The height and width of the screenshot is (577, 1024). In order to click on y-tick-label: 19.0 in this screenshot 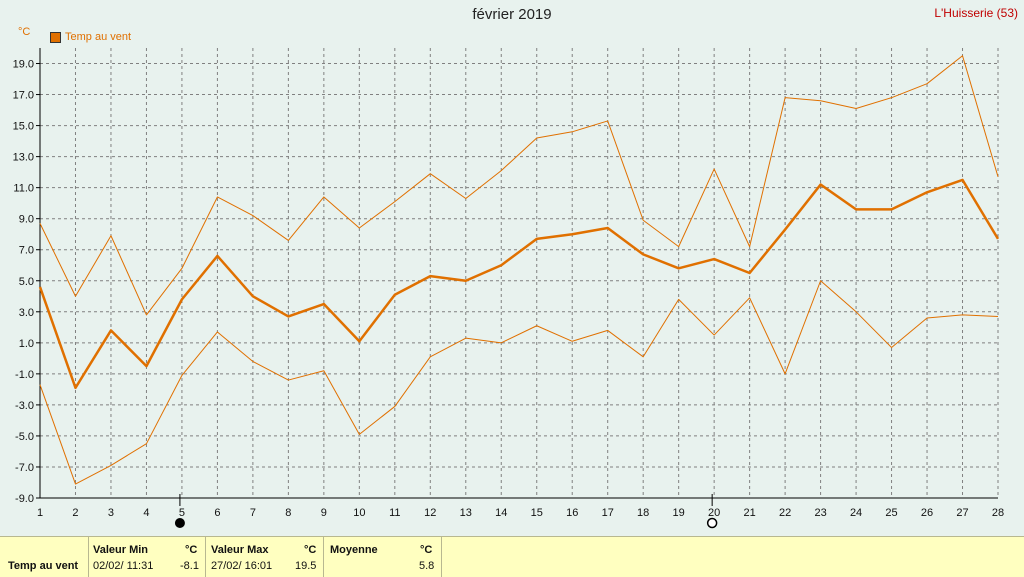, I will do `click(23, 65)`.